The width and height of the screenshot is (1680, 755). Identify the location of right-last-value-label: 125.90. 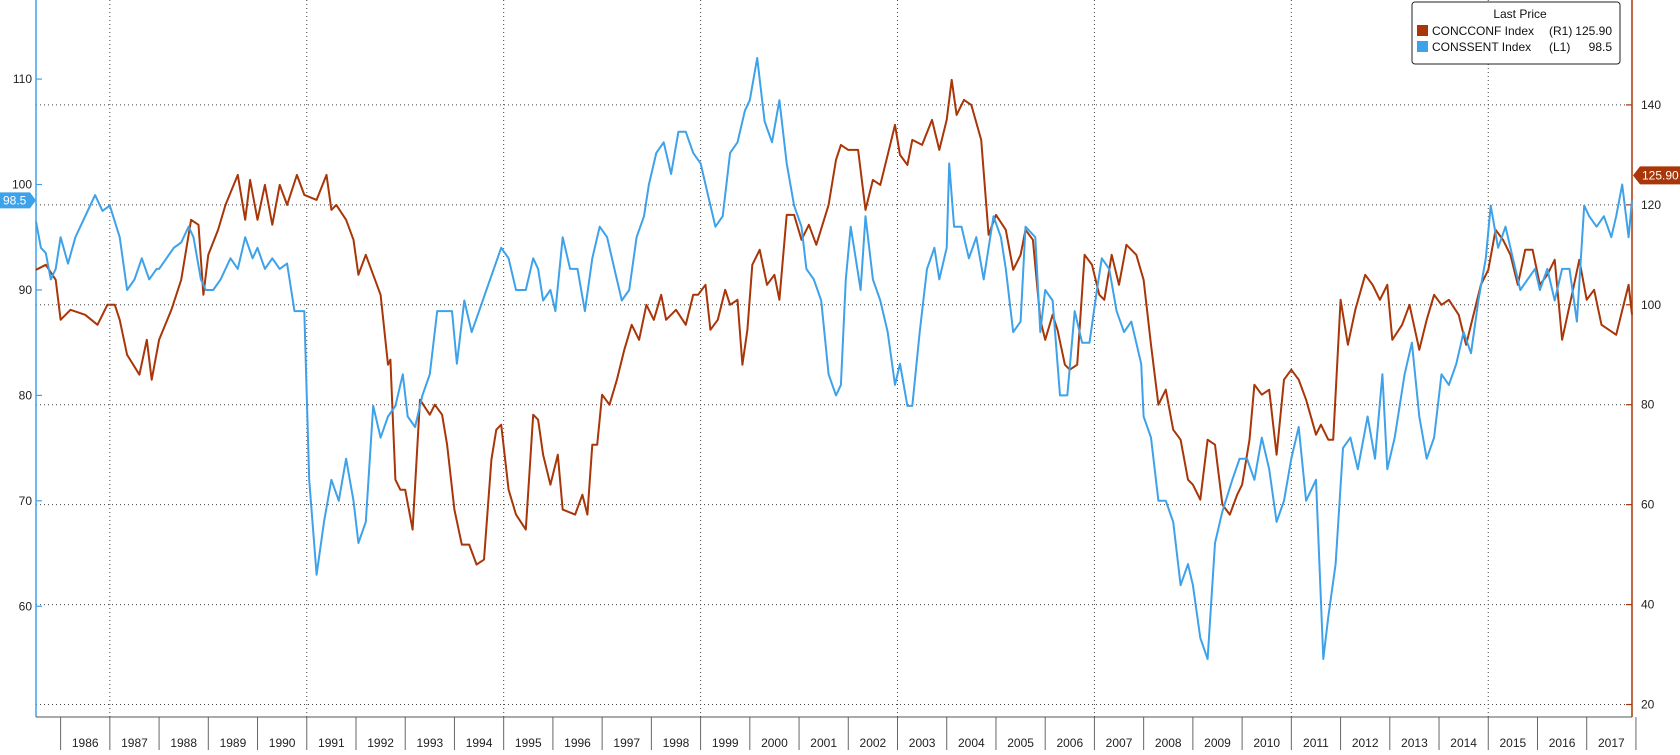
(1660, 175).